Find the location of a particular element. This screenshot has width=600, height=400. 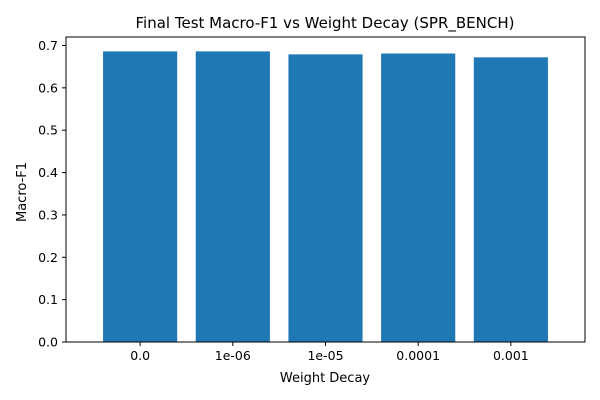

x-axis-label: Weight Decay is located at coordinates (325, 378).